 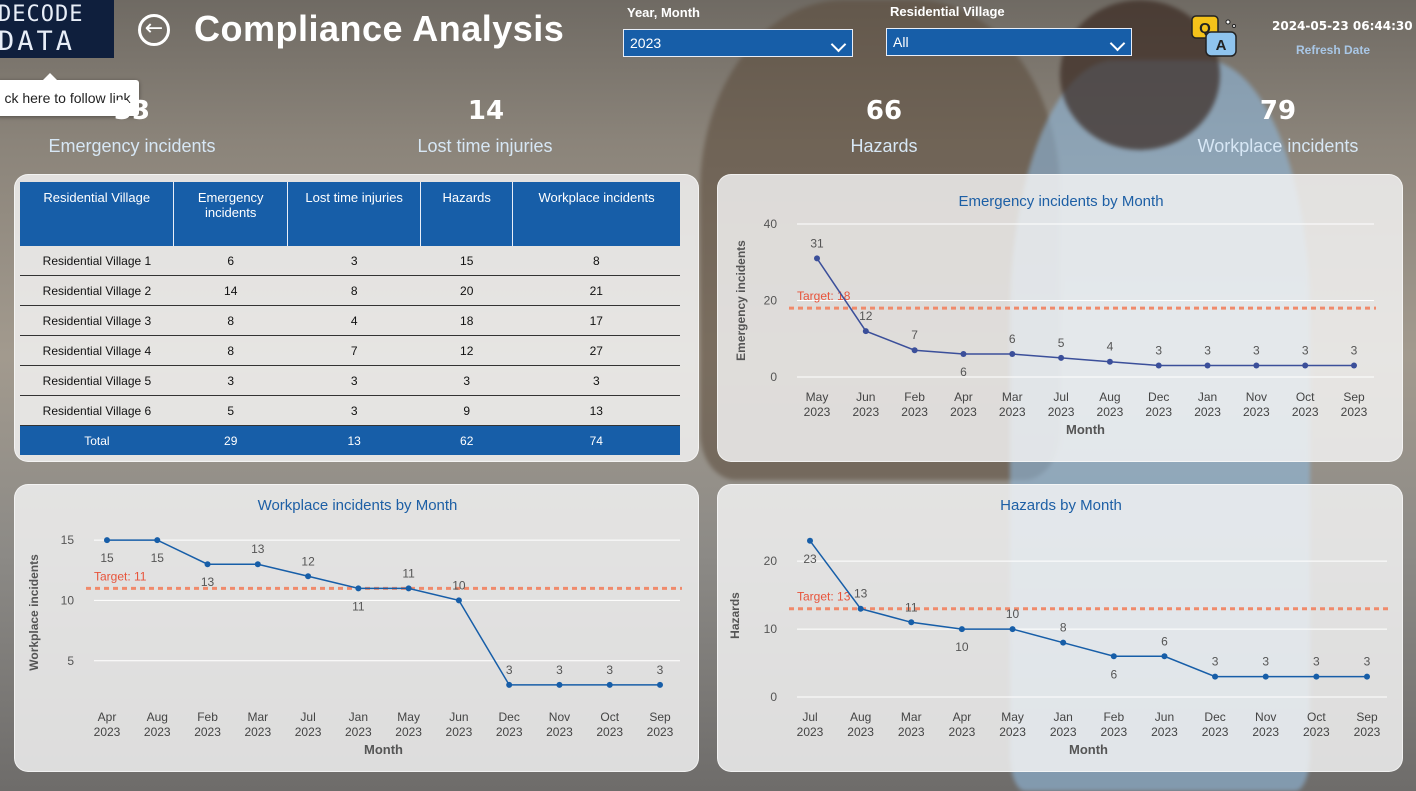 What do you see at coordinates (596, 320) in the screenshot?
I see `table-cell: 17` at bounding box center [596, 320].